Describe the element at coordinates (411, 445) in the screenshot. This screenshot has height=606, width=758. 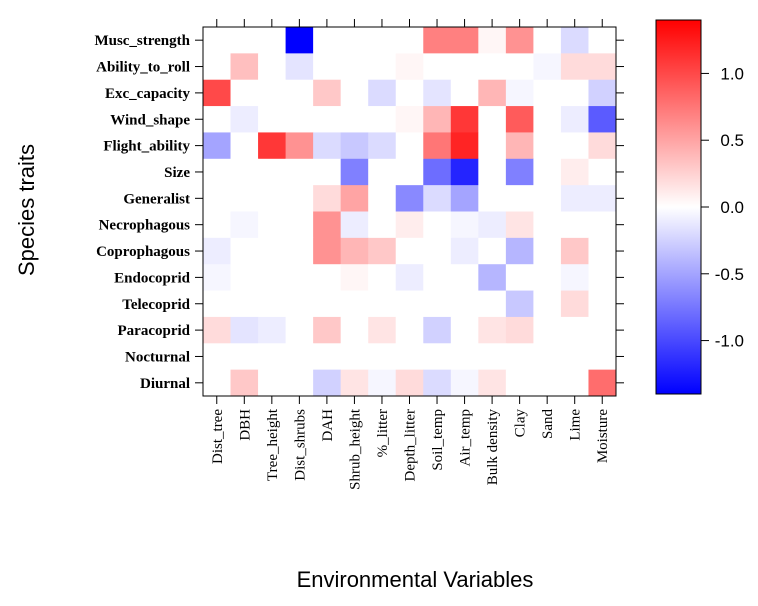
I see `x-tick-label: Depth_litter` at that location.